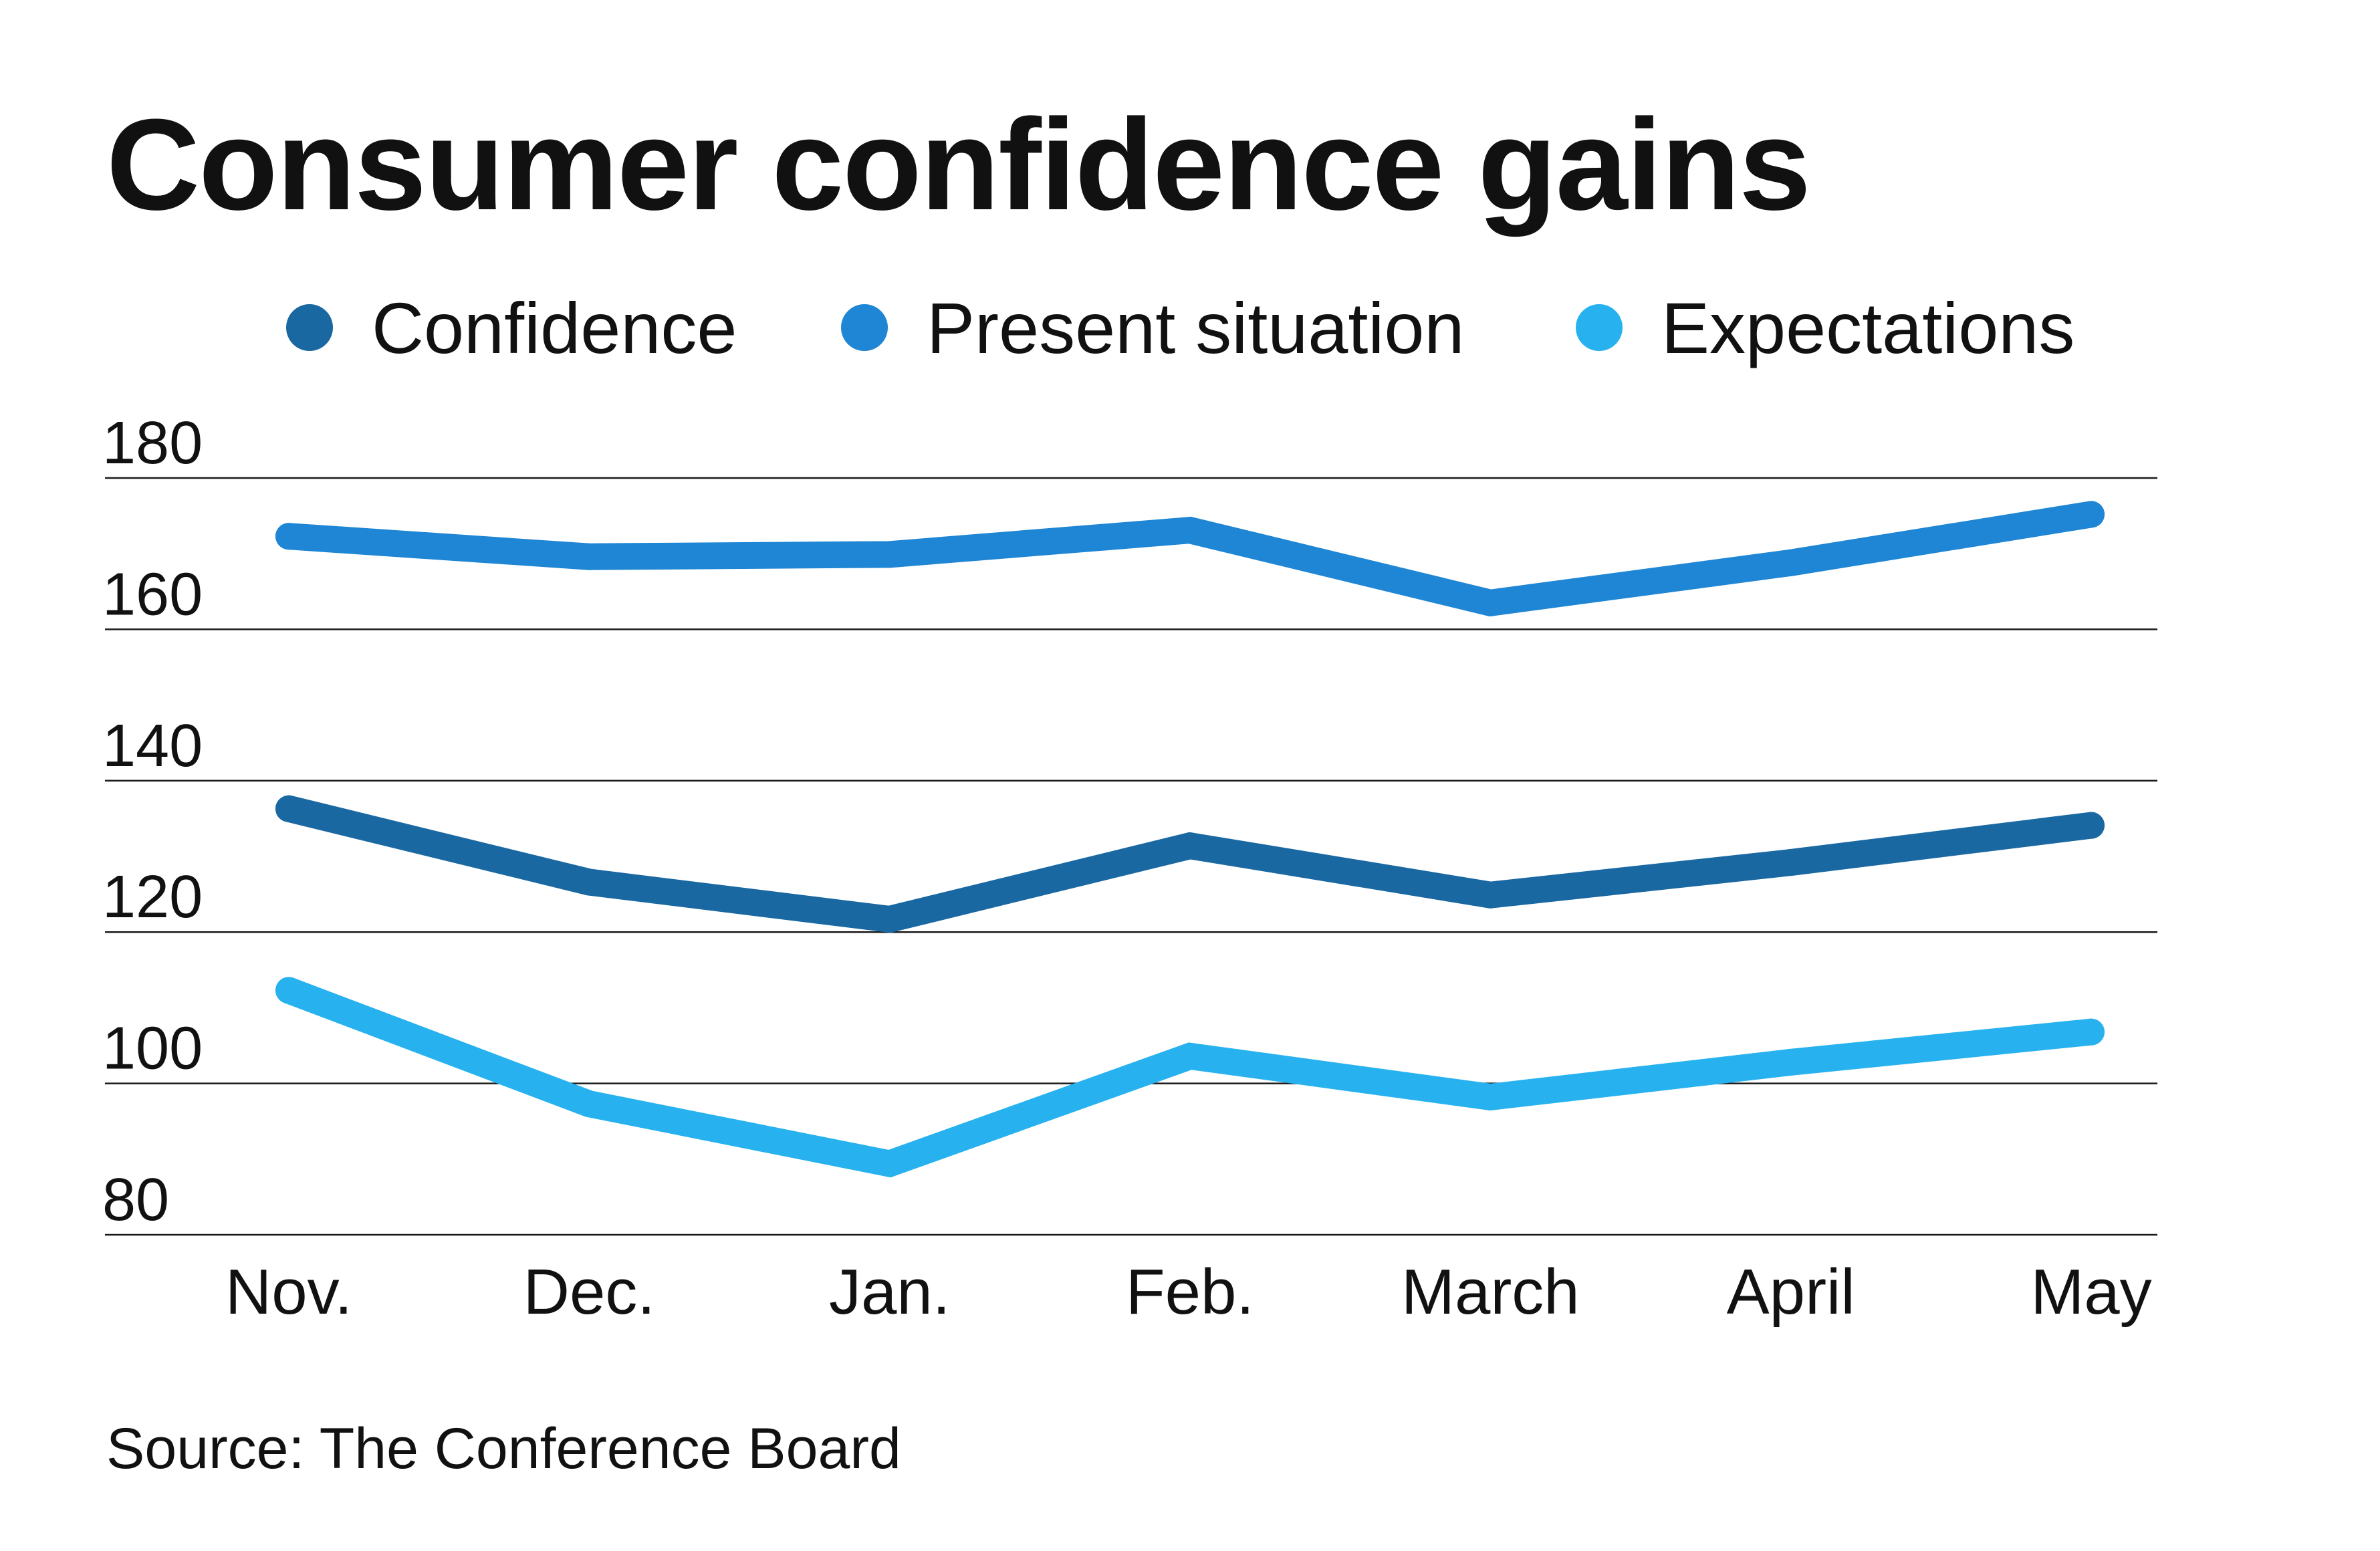 The height and width of the screenshot is (1551, 2380). What do you see at coordinates (1196, 327) in the screenshot?
I see `legend-label: Present situation` at bounding box center [1196, 327].